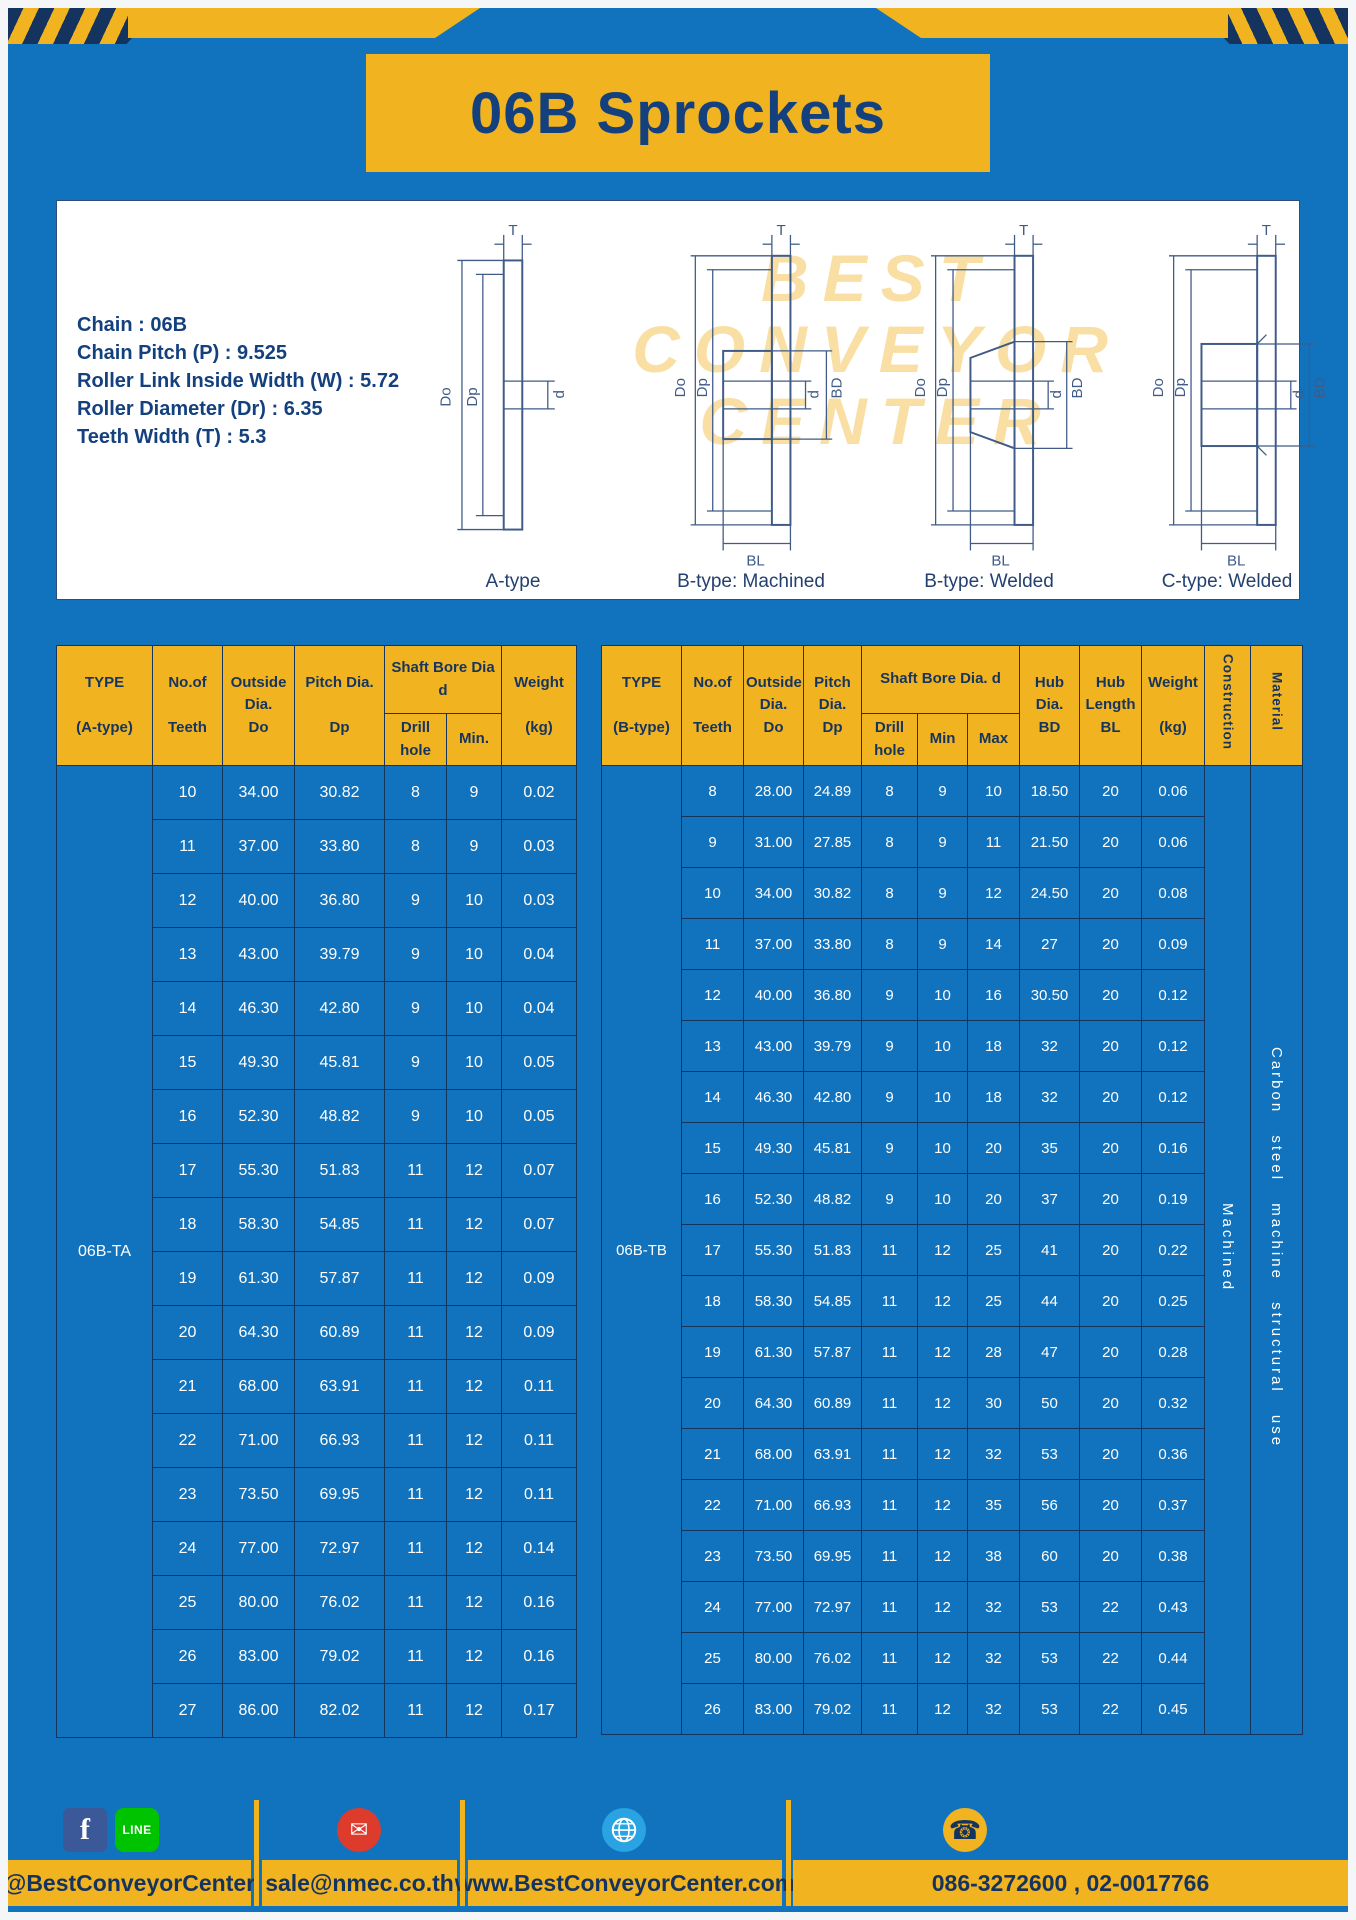 The height and width of the screenshot is (1920, 1356). Describe the element at coordinates (1173, 1352) in the screenshot. I see `data-cell: 0.28` at that location.